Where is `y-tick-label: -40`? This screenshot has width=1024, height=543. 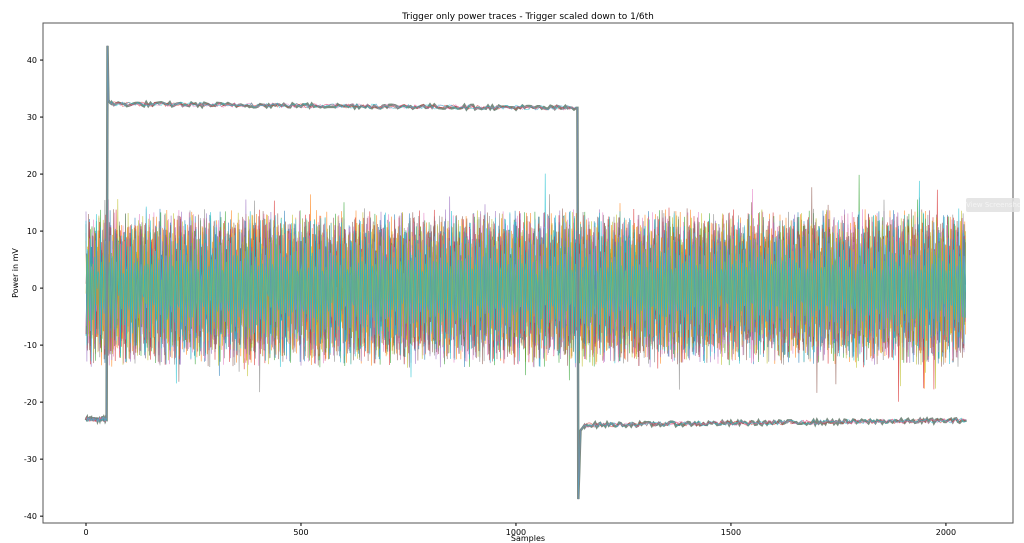
y-tick-label: -40 is located at coordinates (30, 516).